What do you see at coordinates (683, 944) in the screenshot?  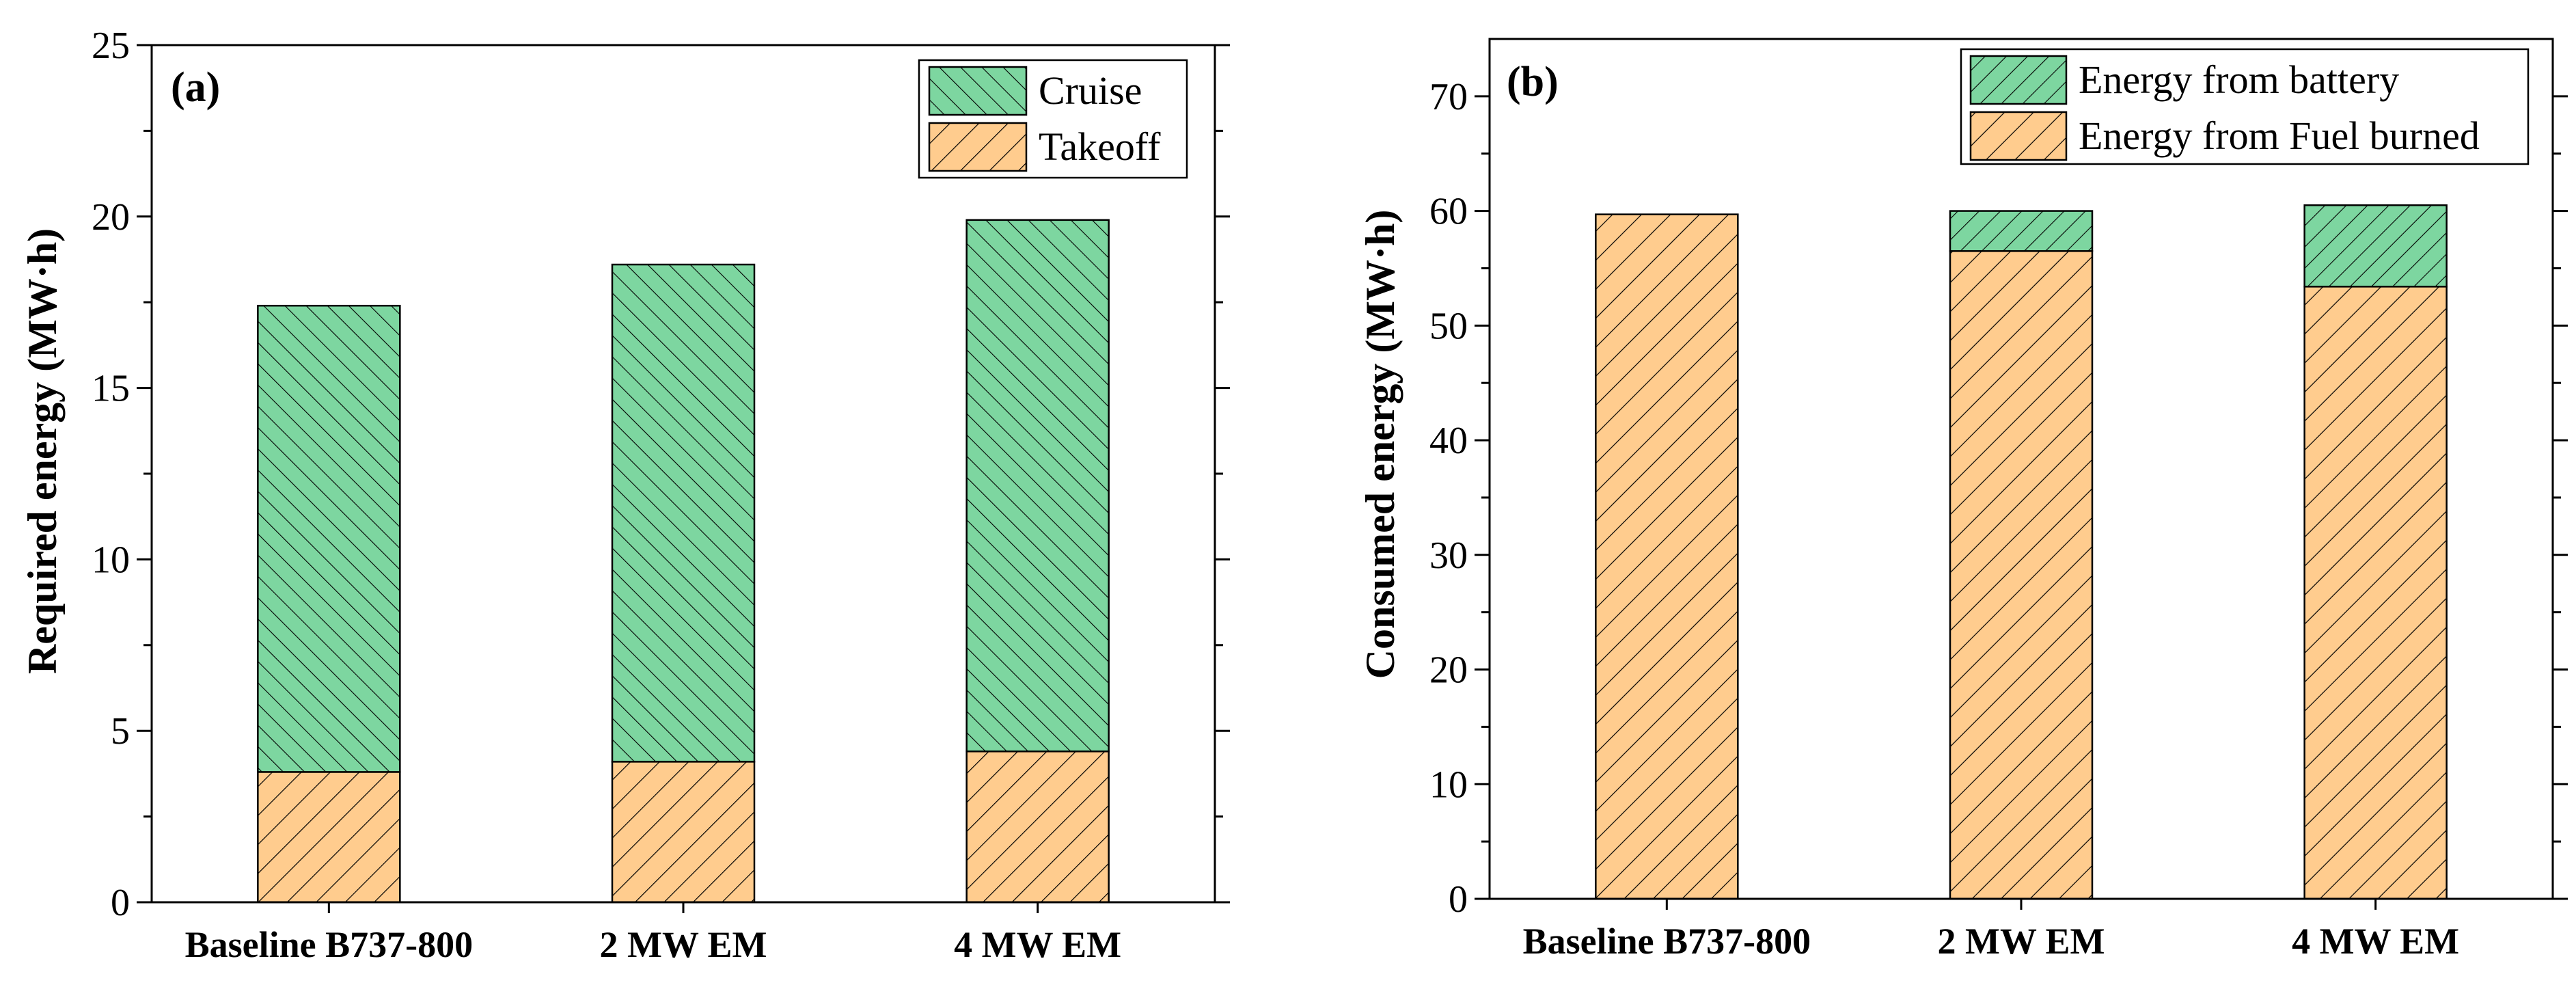 I see `x-tick-label-a-1: 2 MW EM` at bounding box center [683, 944].